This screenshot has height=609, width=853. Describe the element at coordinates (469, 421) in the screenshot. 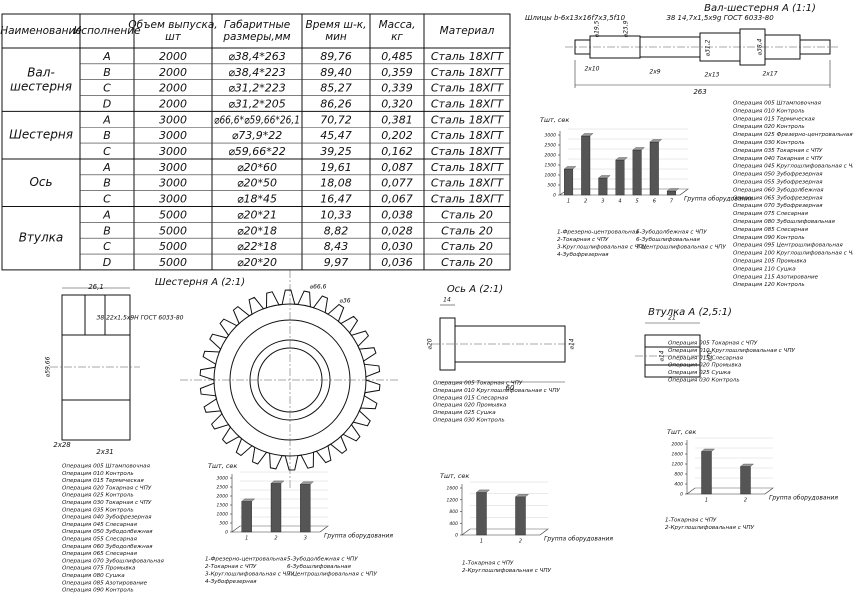

I see `operation-item: Операция 030 Контроль` at that location.